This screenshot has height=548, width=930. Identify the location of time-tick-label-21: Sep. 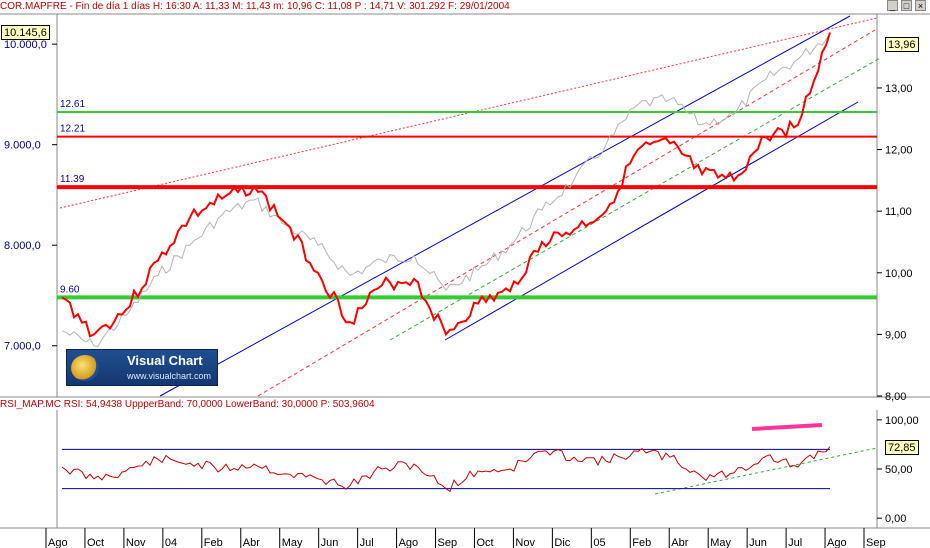
(876, 542).